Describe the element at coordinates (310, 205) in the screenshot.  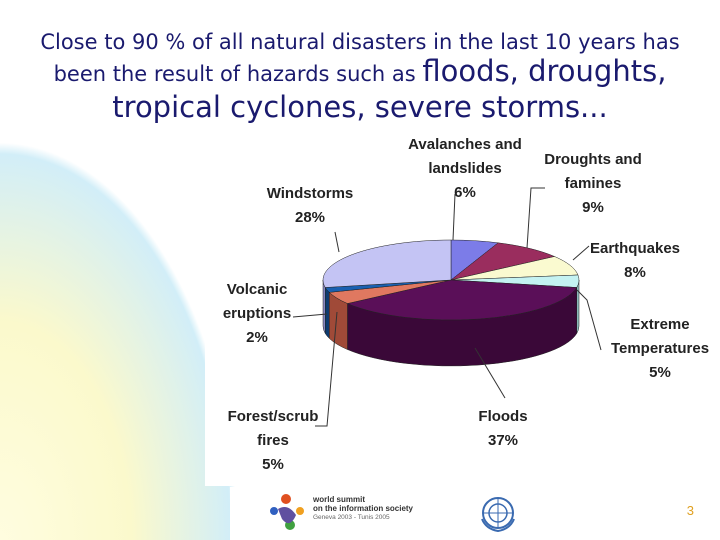
I see `slice-label-windstorms: Windstorms 28%` at that location.